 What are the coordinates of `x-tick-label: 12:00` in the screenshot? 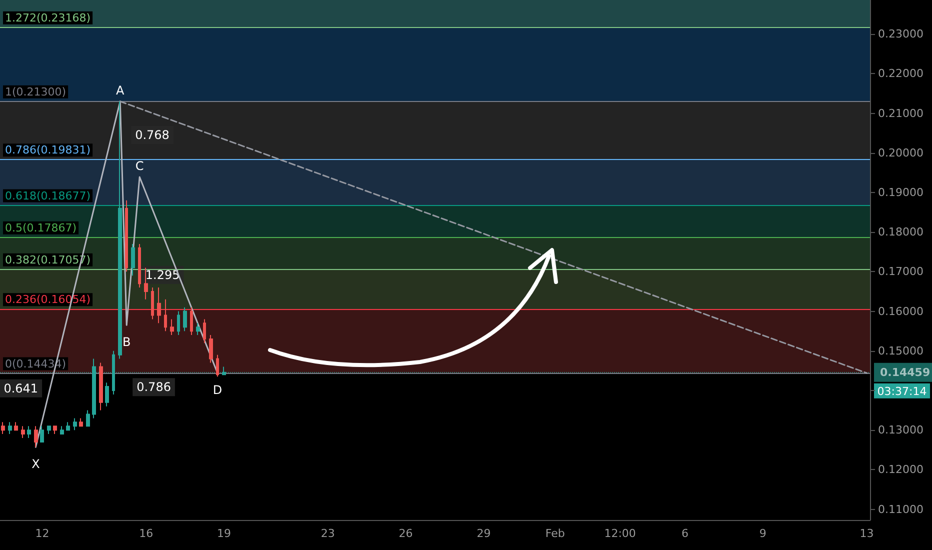 It's located at (620, 533).